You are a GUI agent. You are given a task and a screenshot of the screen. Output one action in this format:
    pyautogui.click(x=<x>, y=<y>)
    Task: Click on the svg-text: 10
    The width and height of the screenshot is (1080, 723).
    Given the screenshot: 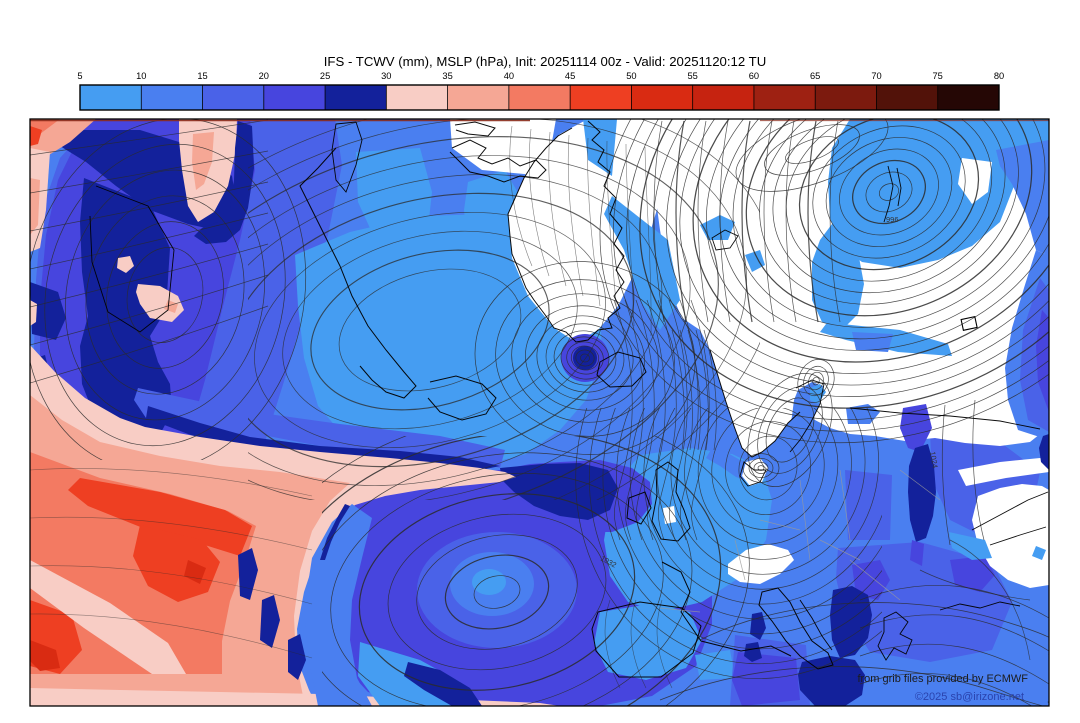 What is the action you would take?
    pyautogui.click(x=141, y=76)
    